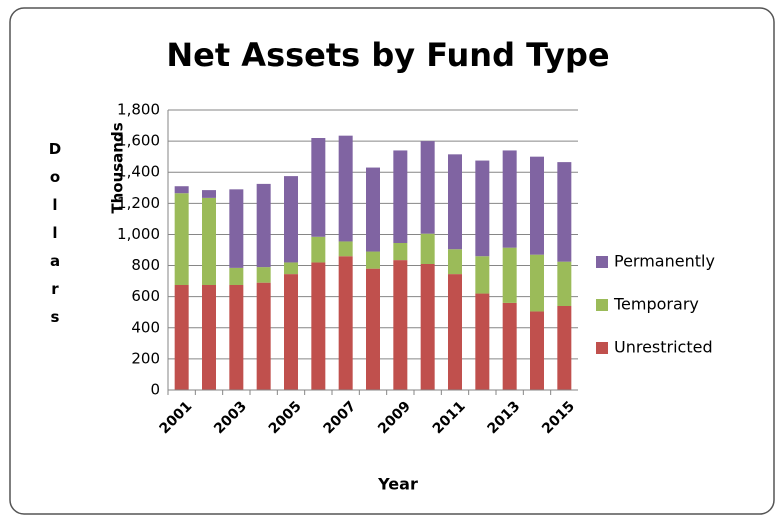  Describe the element at coordinates (138, 172) in the screenshot. I see `y-tick-label: 1,400` at that location.